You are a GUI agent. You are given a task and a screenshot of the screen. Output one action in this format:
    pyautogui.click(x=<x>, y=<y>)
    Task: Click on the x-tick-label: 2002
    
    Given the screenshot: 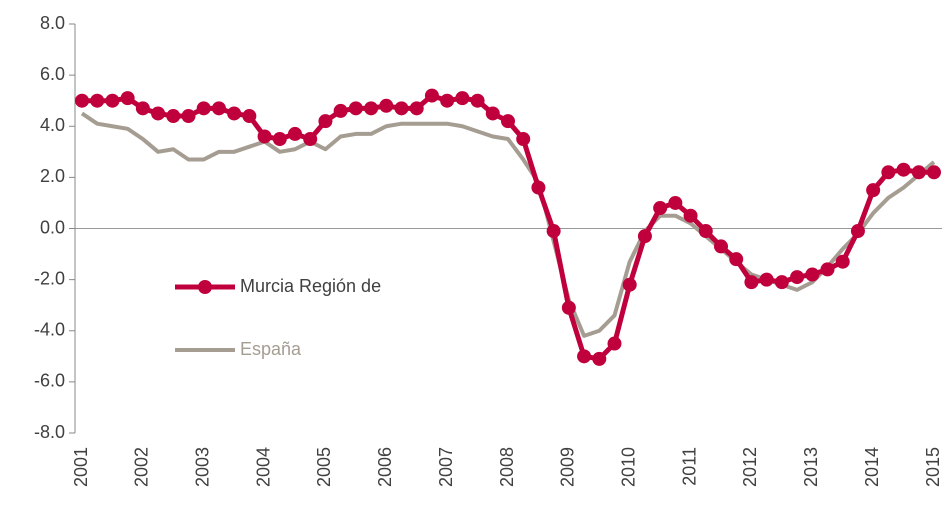 What is the action you would take?
    pyautogui.click(x=142, y=467)
    